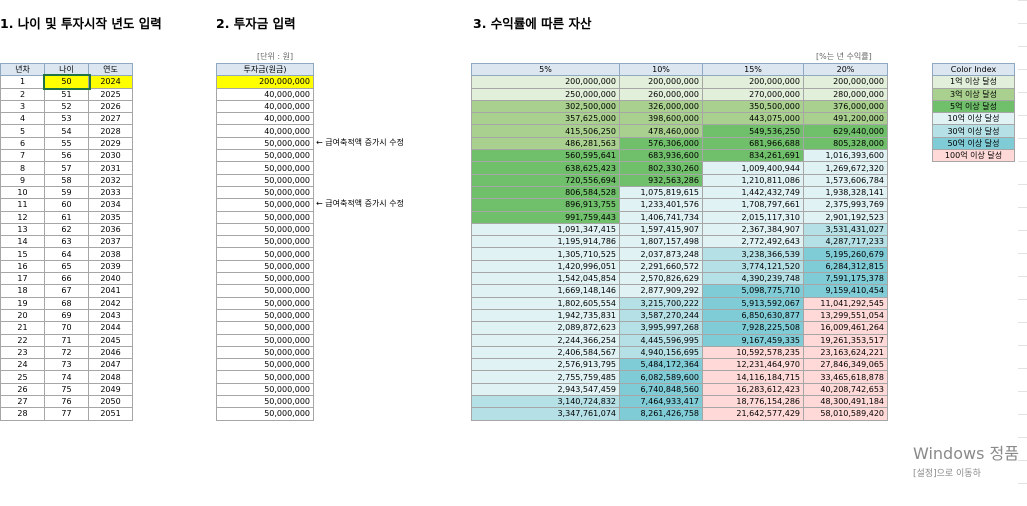  What do you see at coordinates (753, 389) in the screenshot?
I see `asset-cell: 16,283,612,423` at bounding box center [753, 389].